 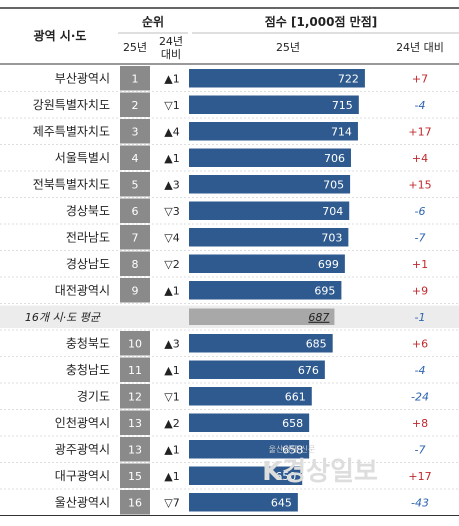 I want to click on rank-number: 5, so click(x=135, y=184).